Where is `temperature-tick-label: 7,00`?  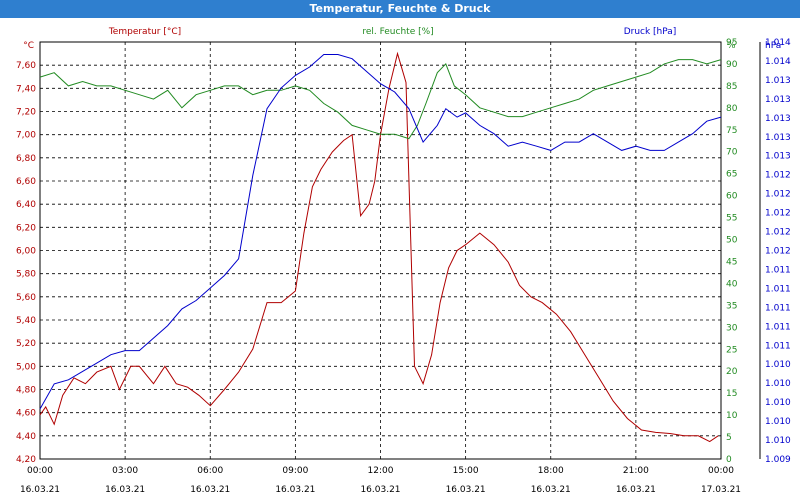 temperature-tick-label: 7,00 is located at coordinates (26, 136).